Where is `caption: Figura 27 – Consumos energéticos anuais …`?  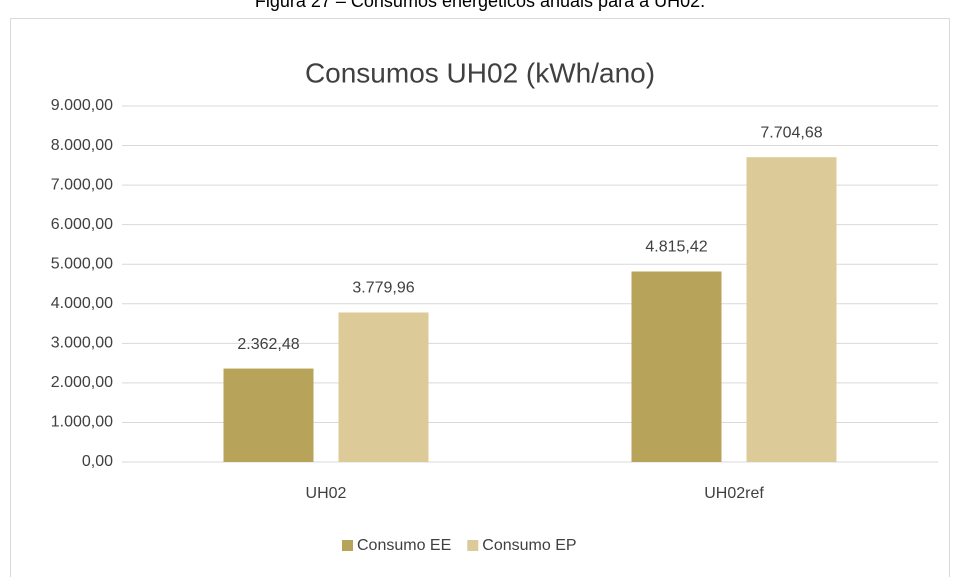
caption: Figura 27 – Consumos energéticos anuais … is located at coordinates (480, 5).